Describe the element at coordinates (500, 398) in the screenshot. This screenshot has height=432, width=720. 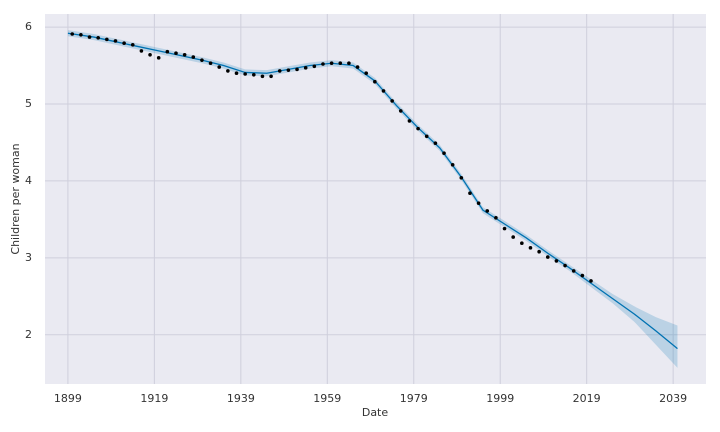
I see `x-tick-label: 1999` at that location.